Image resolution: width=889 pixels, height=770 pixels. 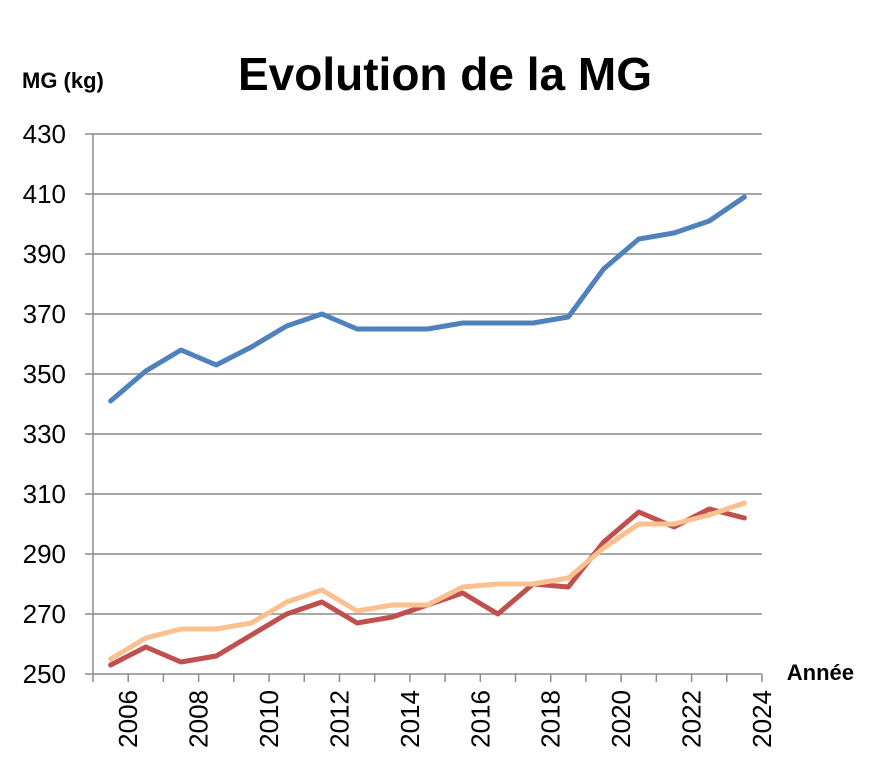 I want to click on x-tick-label: 2020, so click(x=621, y=719).